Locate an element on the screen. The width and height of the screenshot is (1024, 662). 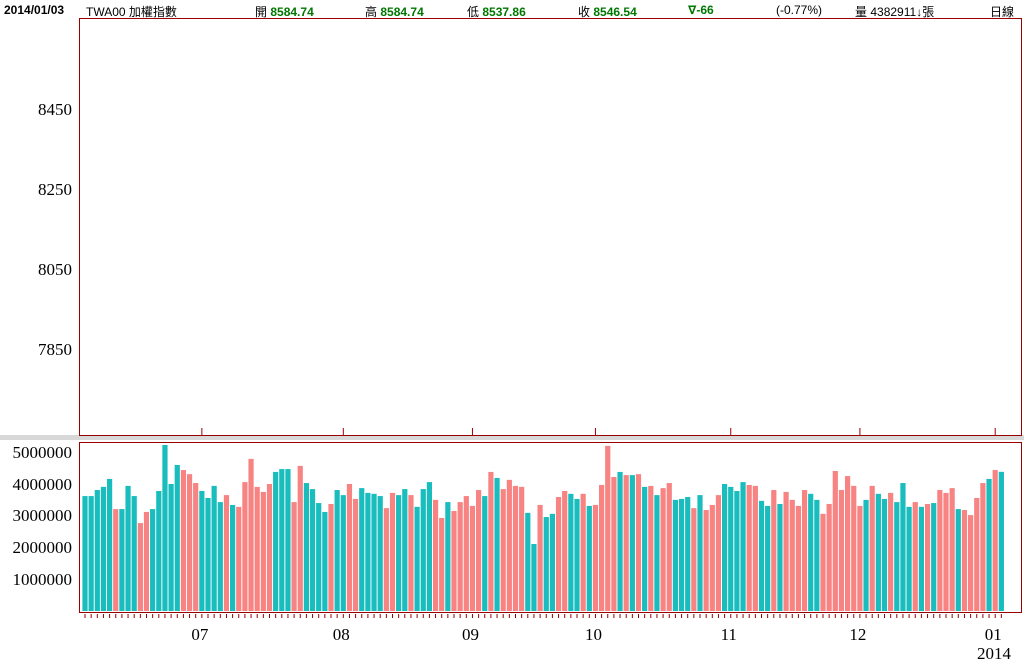
open-value: 8584.74 is located at coordinates (292, 12).